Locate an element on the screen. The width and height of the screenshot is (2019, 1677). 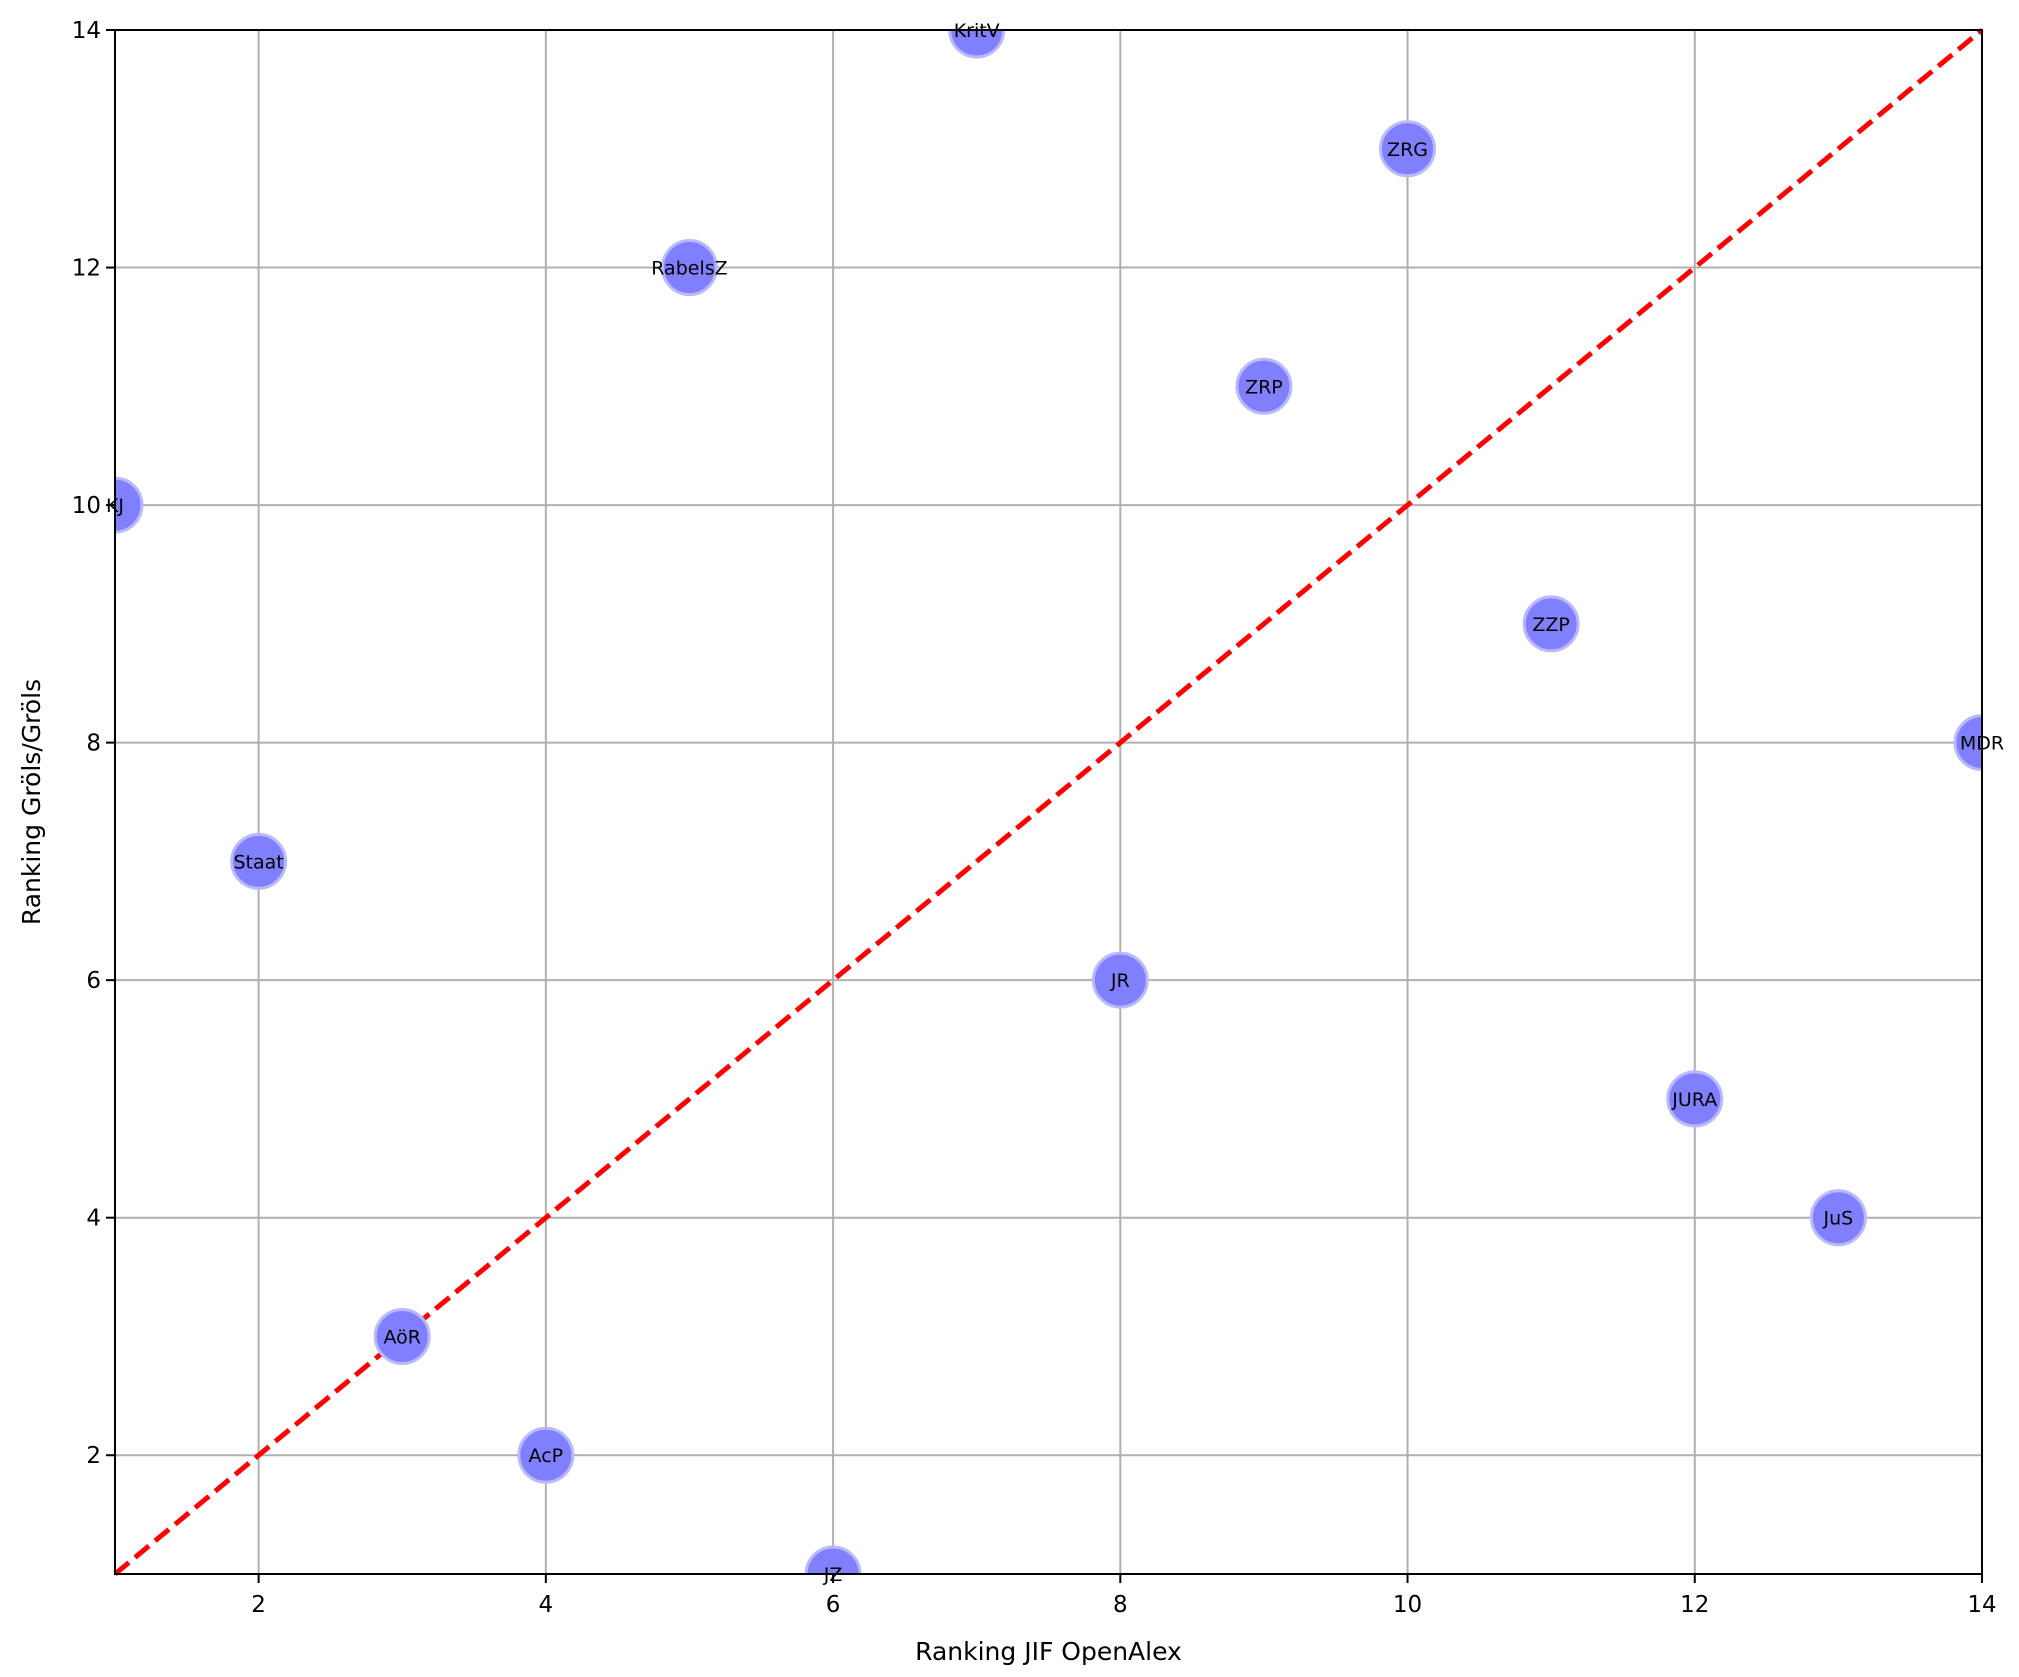
data-point-label: JuS is located at coordinates (1838, 1219).